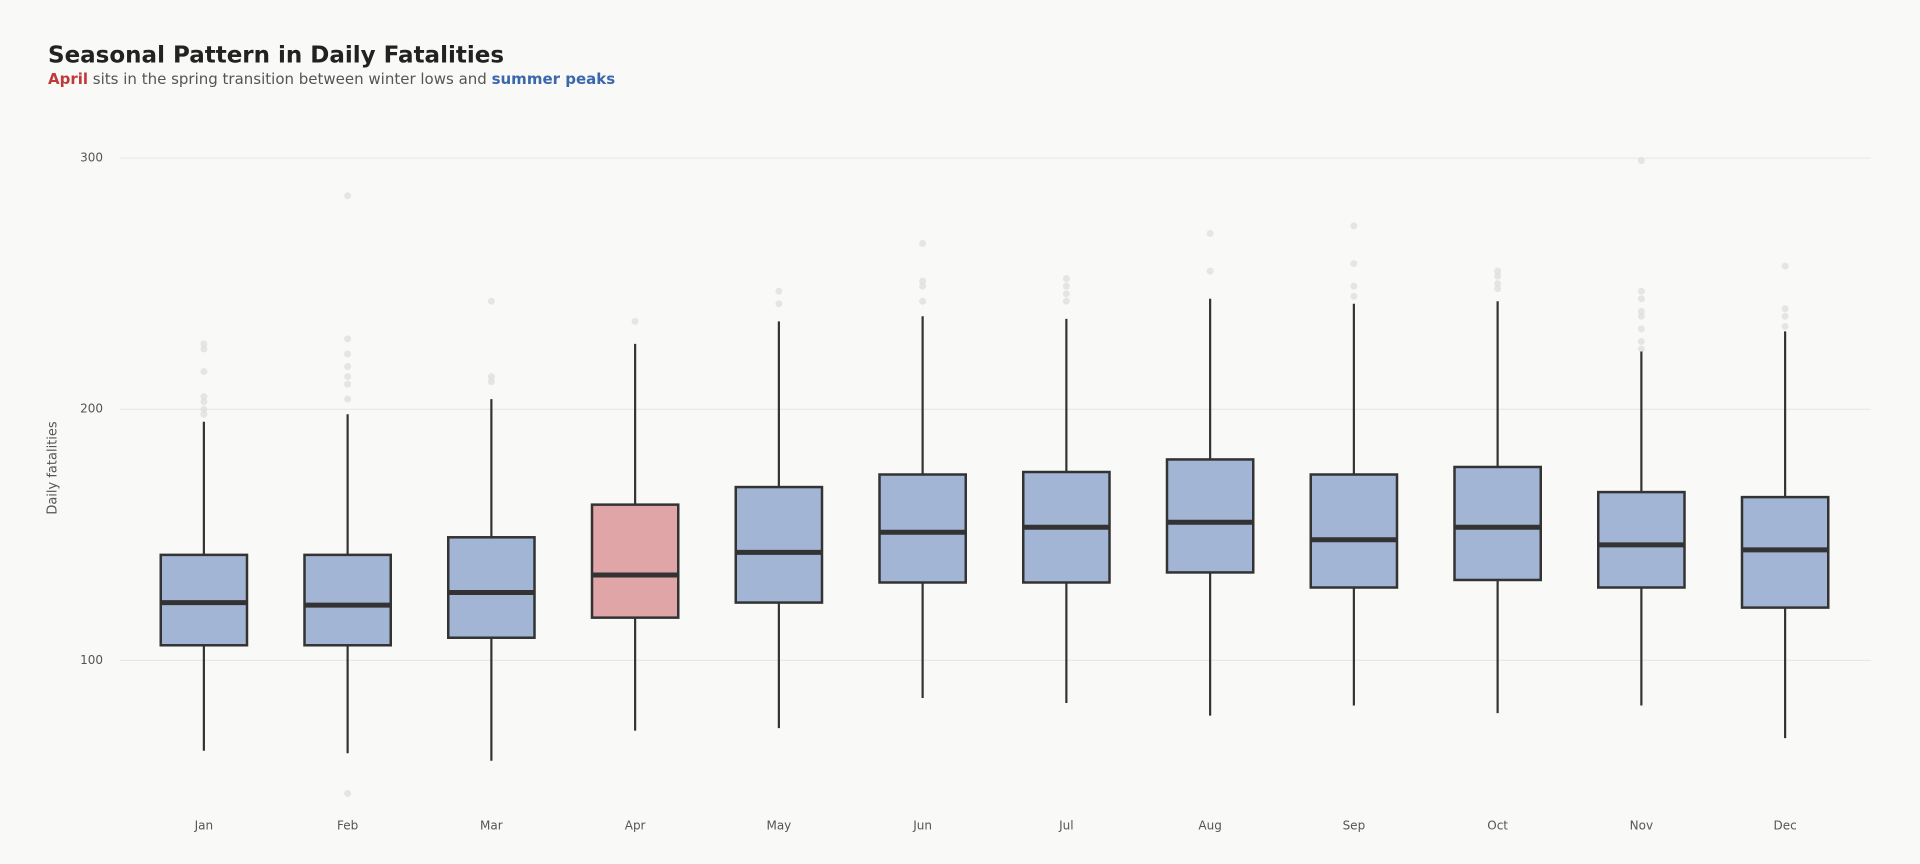 The width and height of the screenshot is (1920, 864). Describe the element at coordinates (204, 826) in the screenshot. I see `x-tick-label: Jan` at that location.